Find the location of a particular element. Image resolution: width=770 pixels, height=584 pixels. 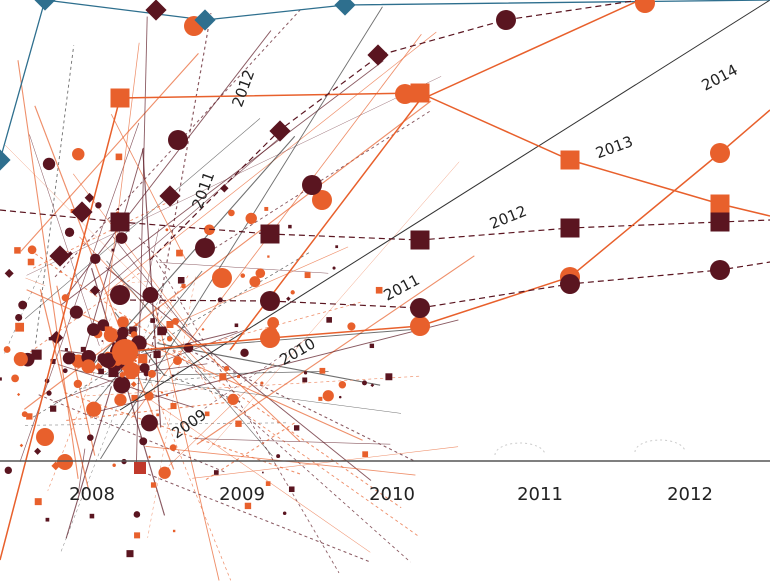

year-label: 2010 is located at coordinates (392, 494).